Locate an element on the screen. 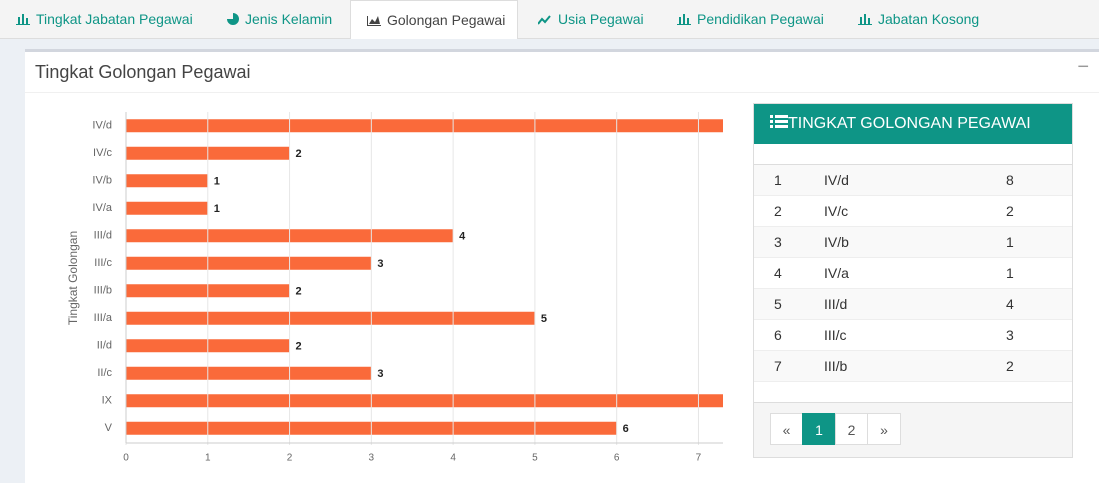 The width and height of the screenshot is (1099, 483). tab-label: Jenis Kelamin is located at coordinates (289, 19).